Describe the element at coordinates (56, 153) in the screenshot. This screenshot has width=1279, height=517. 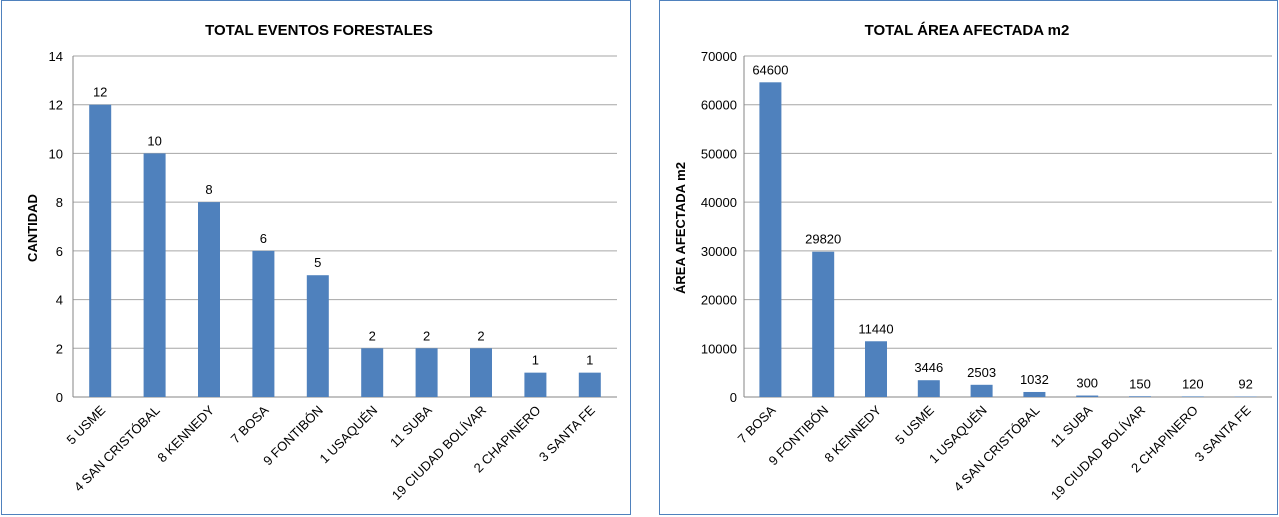
I see `y-tick-label: 10` at that location.